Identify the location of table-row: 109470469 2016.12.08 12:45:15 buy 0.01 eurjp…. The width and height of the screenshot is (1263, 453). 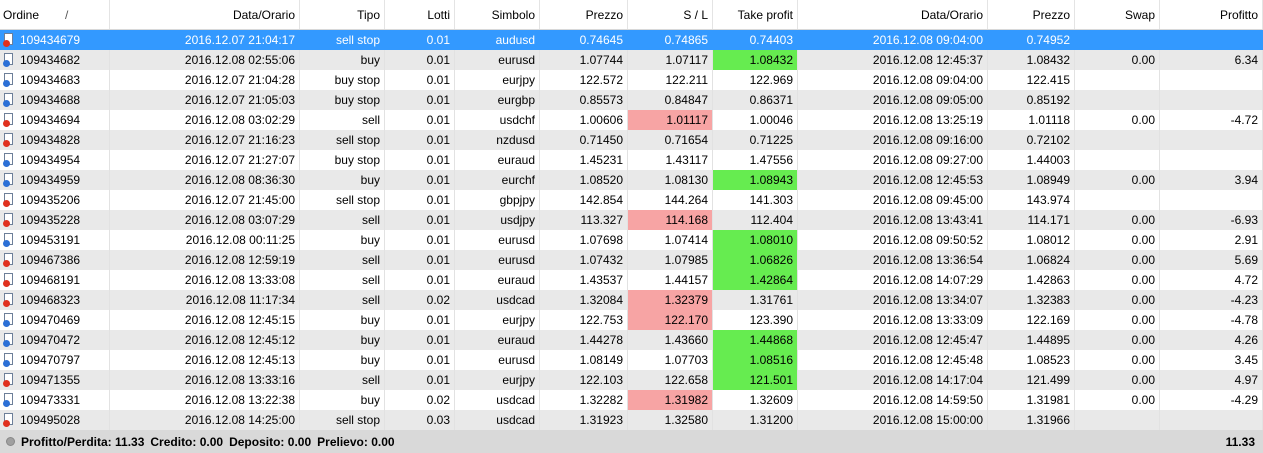
(631, 320).